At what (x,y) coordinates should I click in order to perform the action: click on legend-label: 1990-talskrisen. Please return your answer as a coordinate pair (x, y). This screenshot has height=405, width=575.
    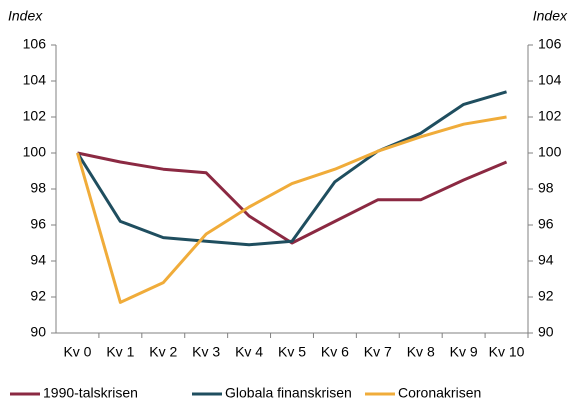
    Looking at the image, I should click on (90, 393).